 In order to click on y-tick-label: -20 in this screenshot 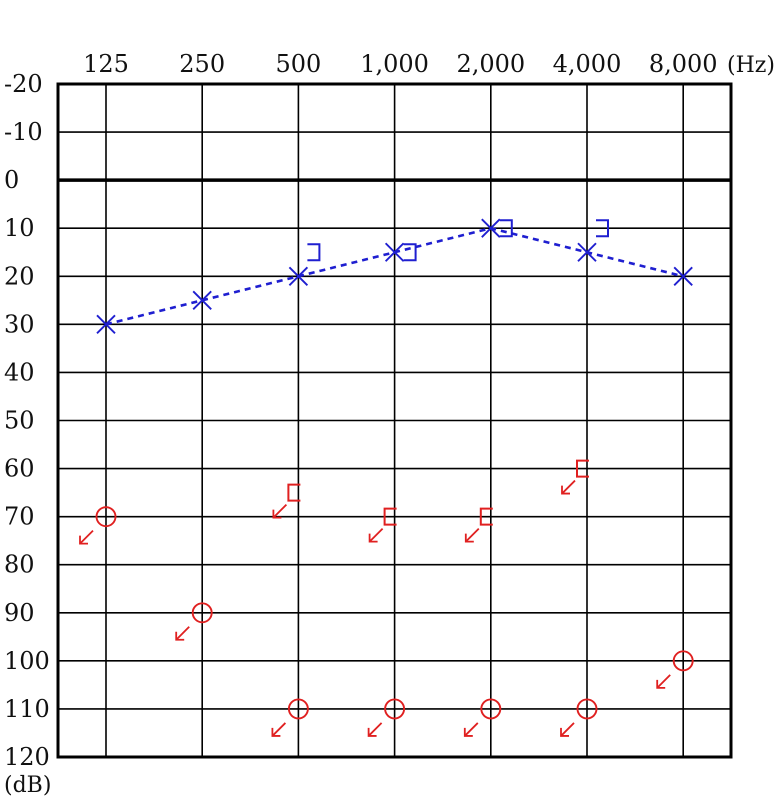, I will do `click(23, 84)`.